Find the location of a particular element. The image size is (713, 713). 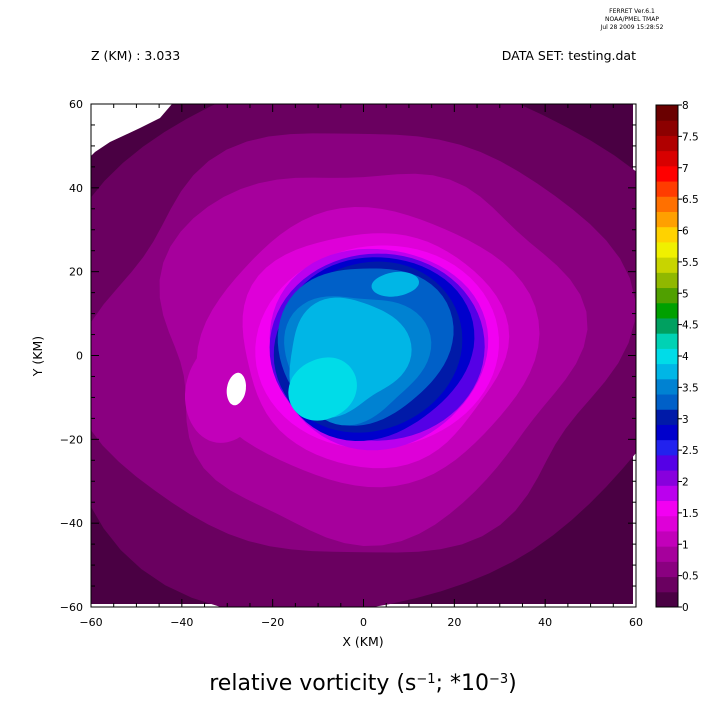

chart-title: relative vorticity (s−1; *10−3) is located at coordinates (362, 683).